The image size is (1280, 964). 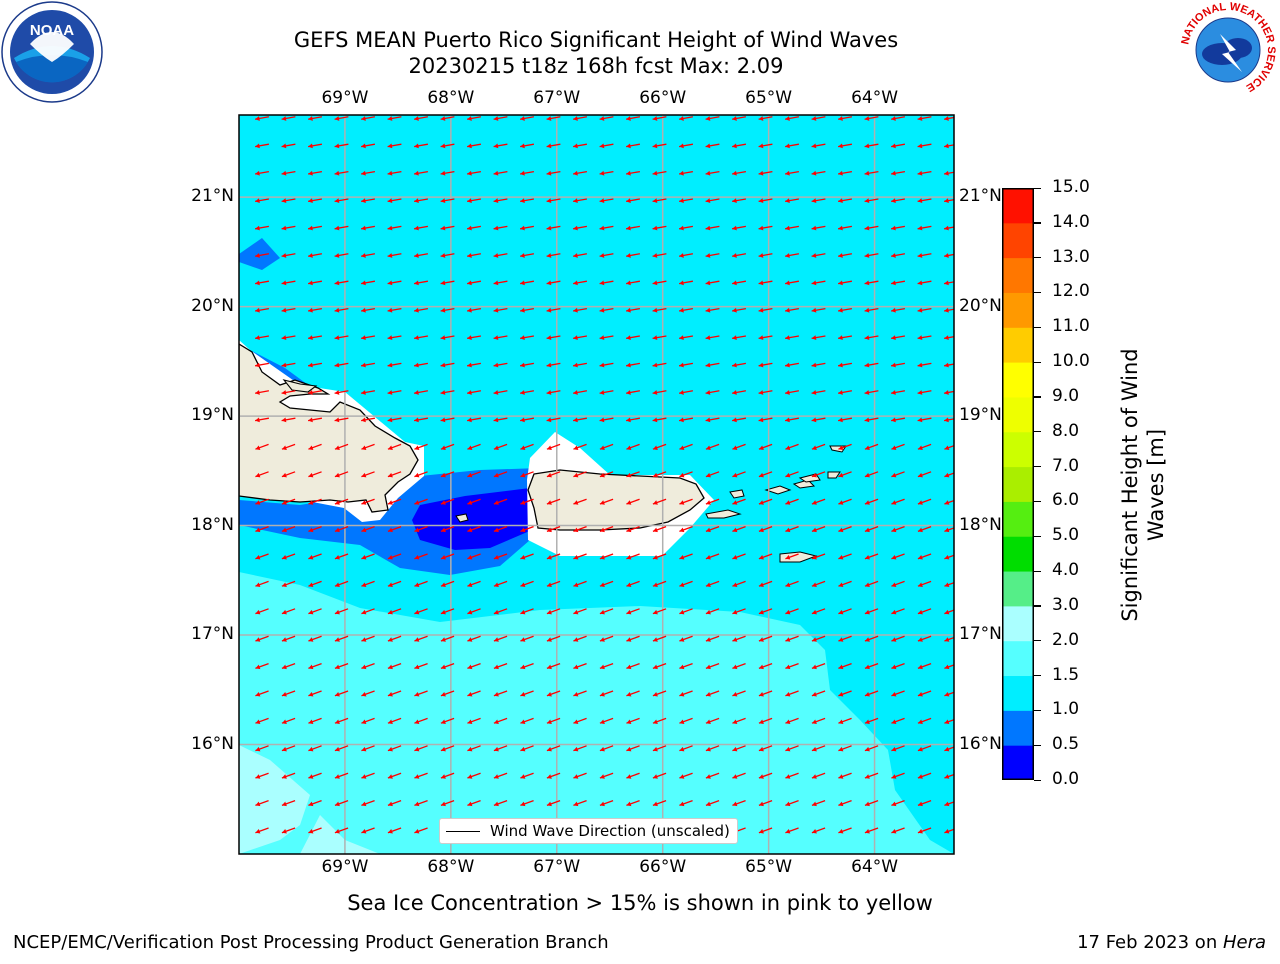 What do you see at coordinates (778, 490) in the screenshot?
I see `island-st-thomas` at bounding box center [778, 490].